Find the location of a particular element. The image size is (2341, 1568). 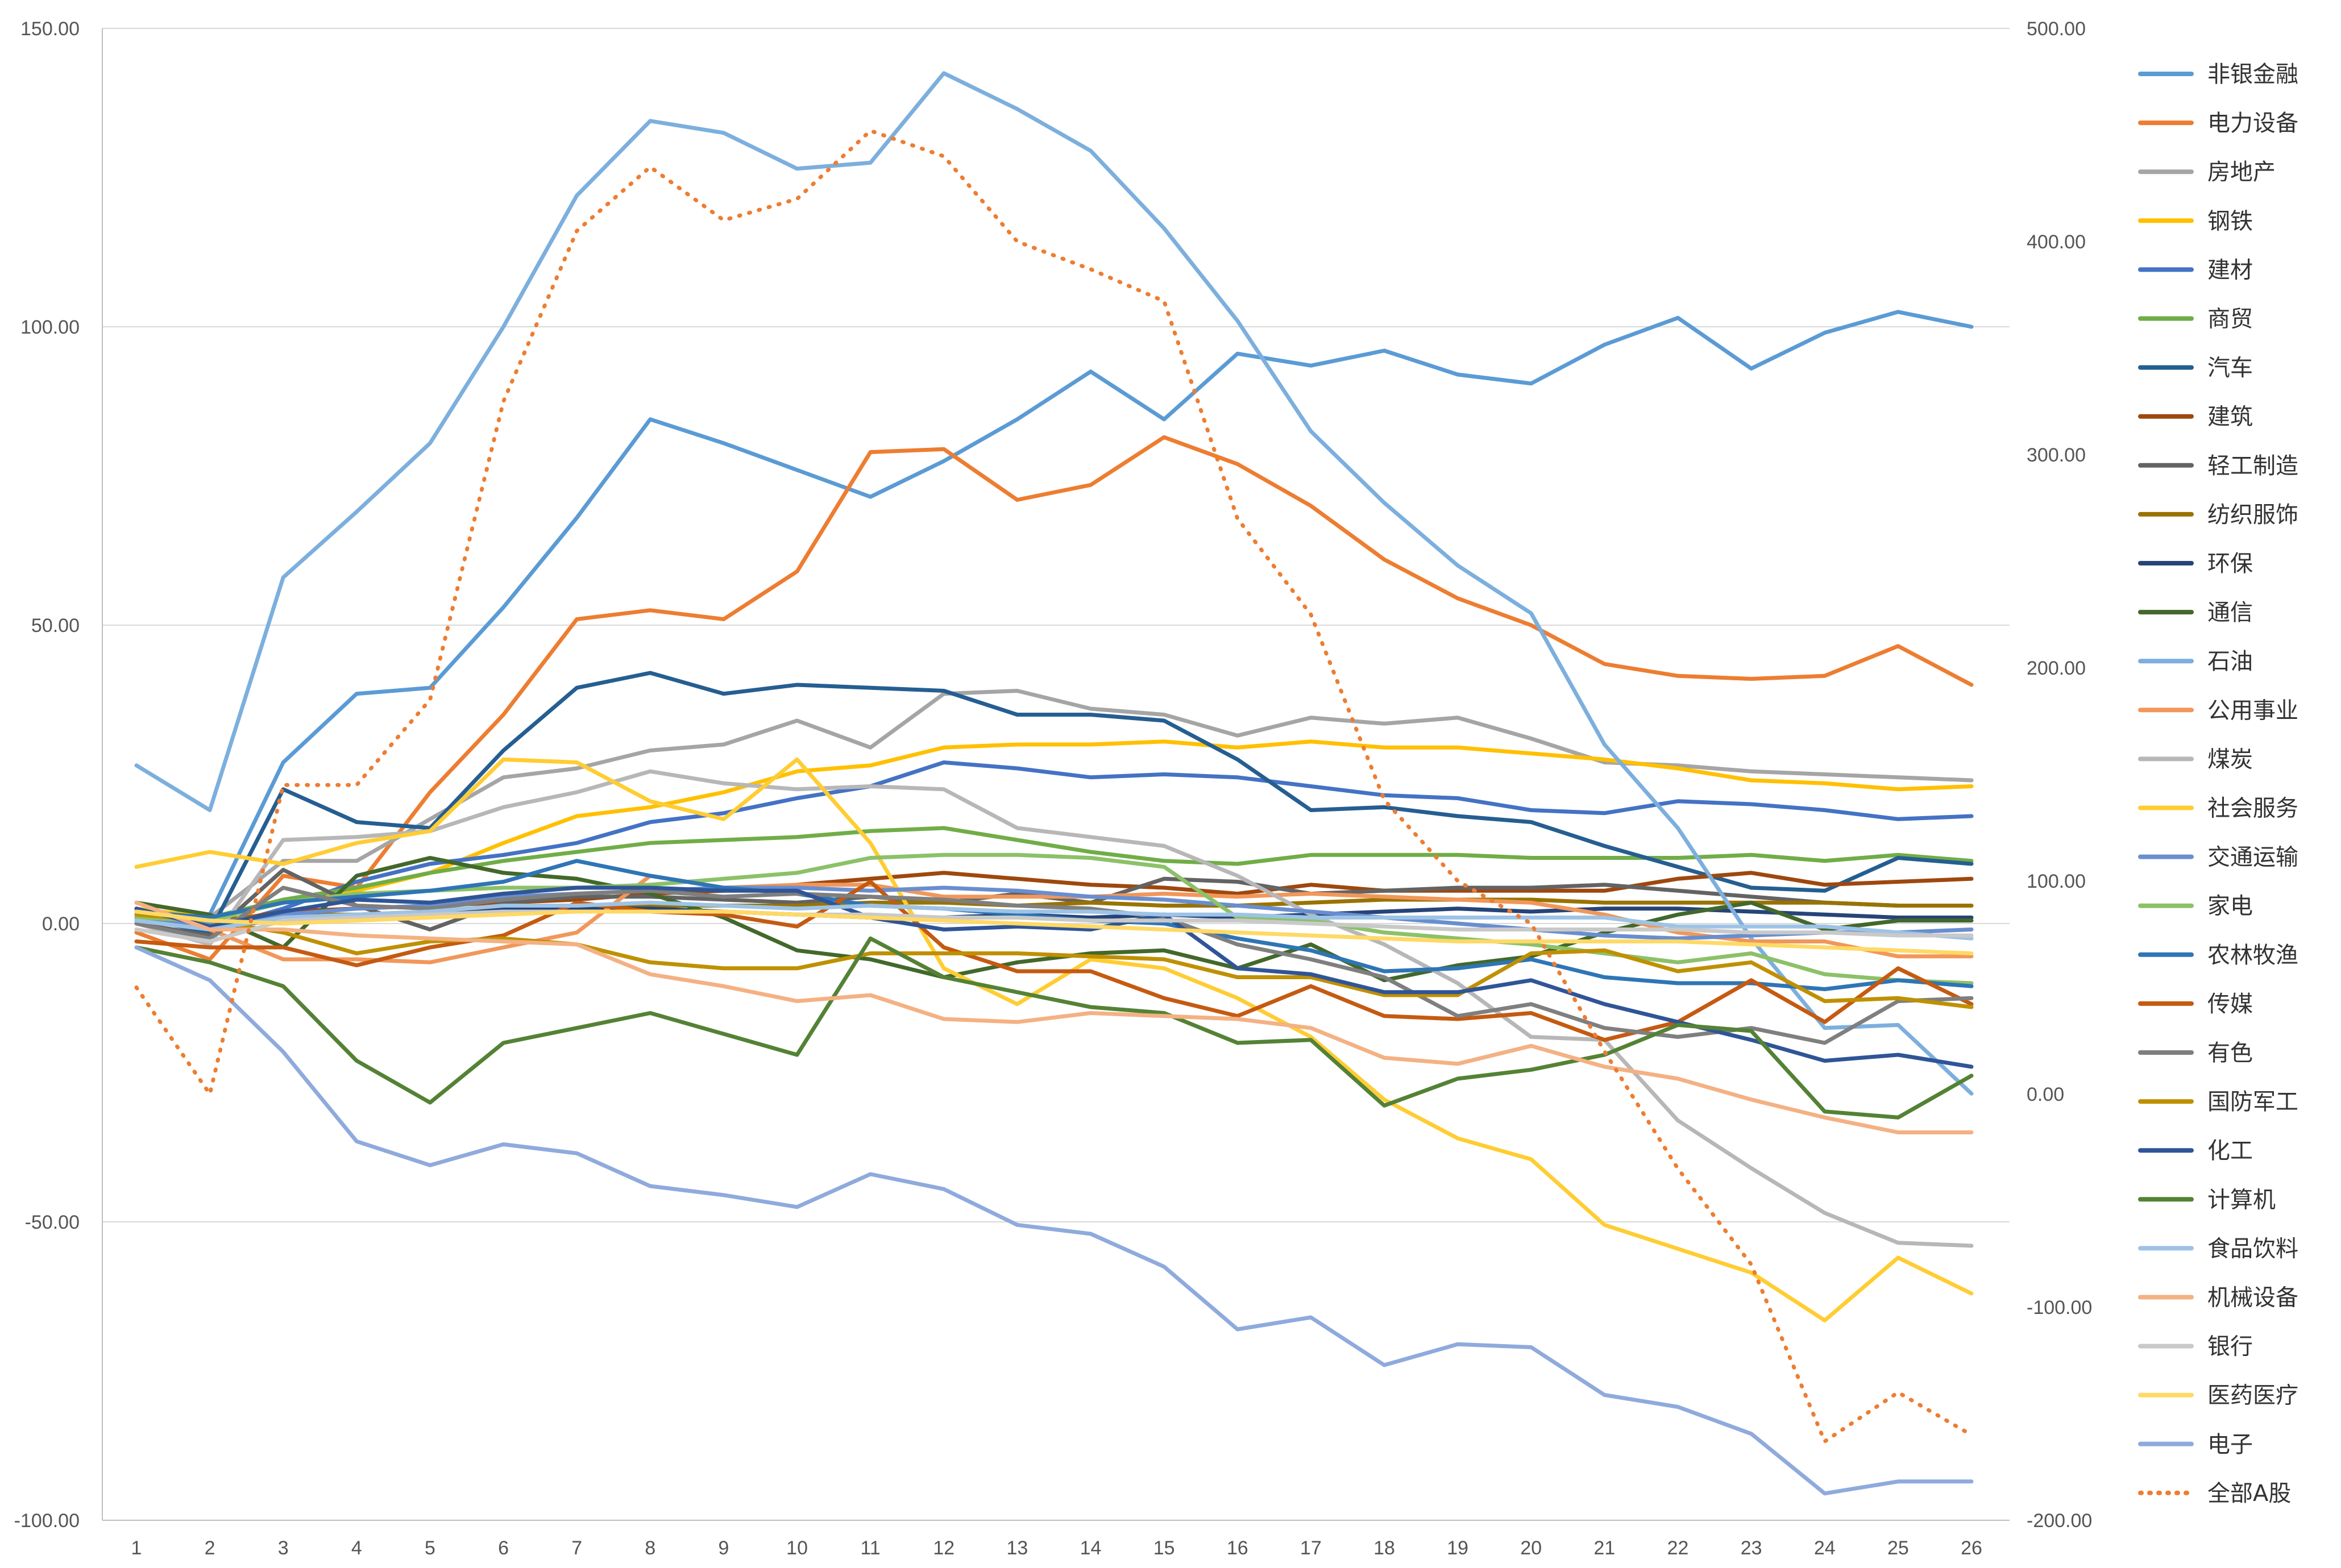

legend-label: 汽车 is located at coordinates (2230, 368).